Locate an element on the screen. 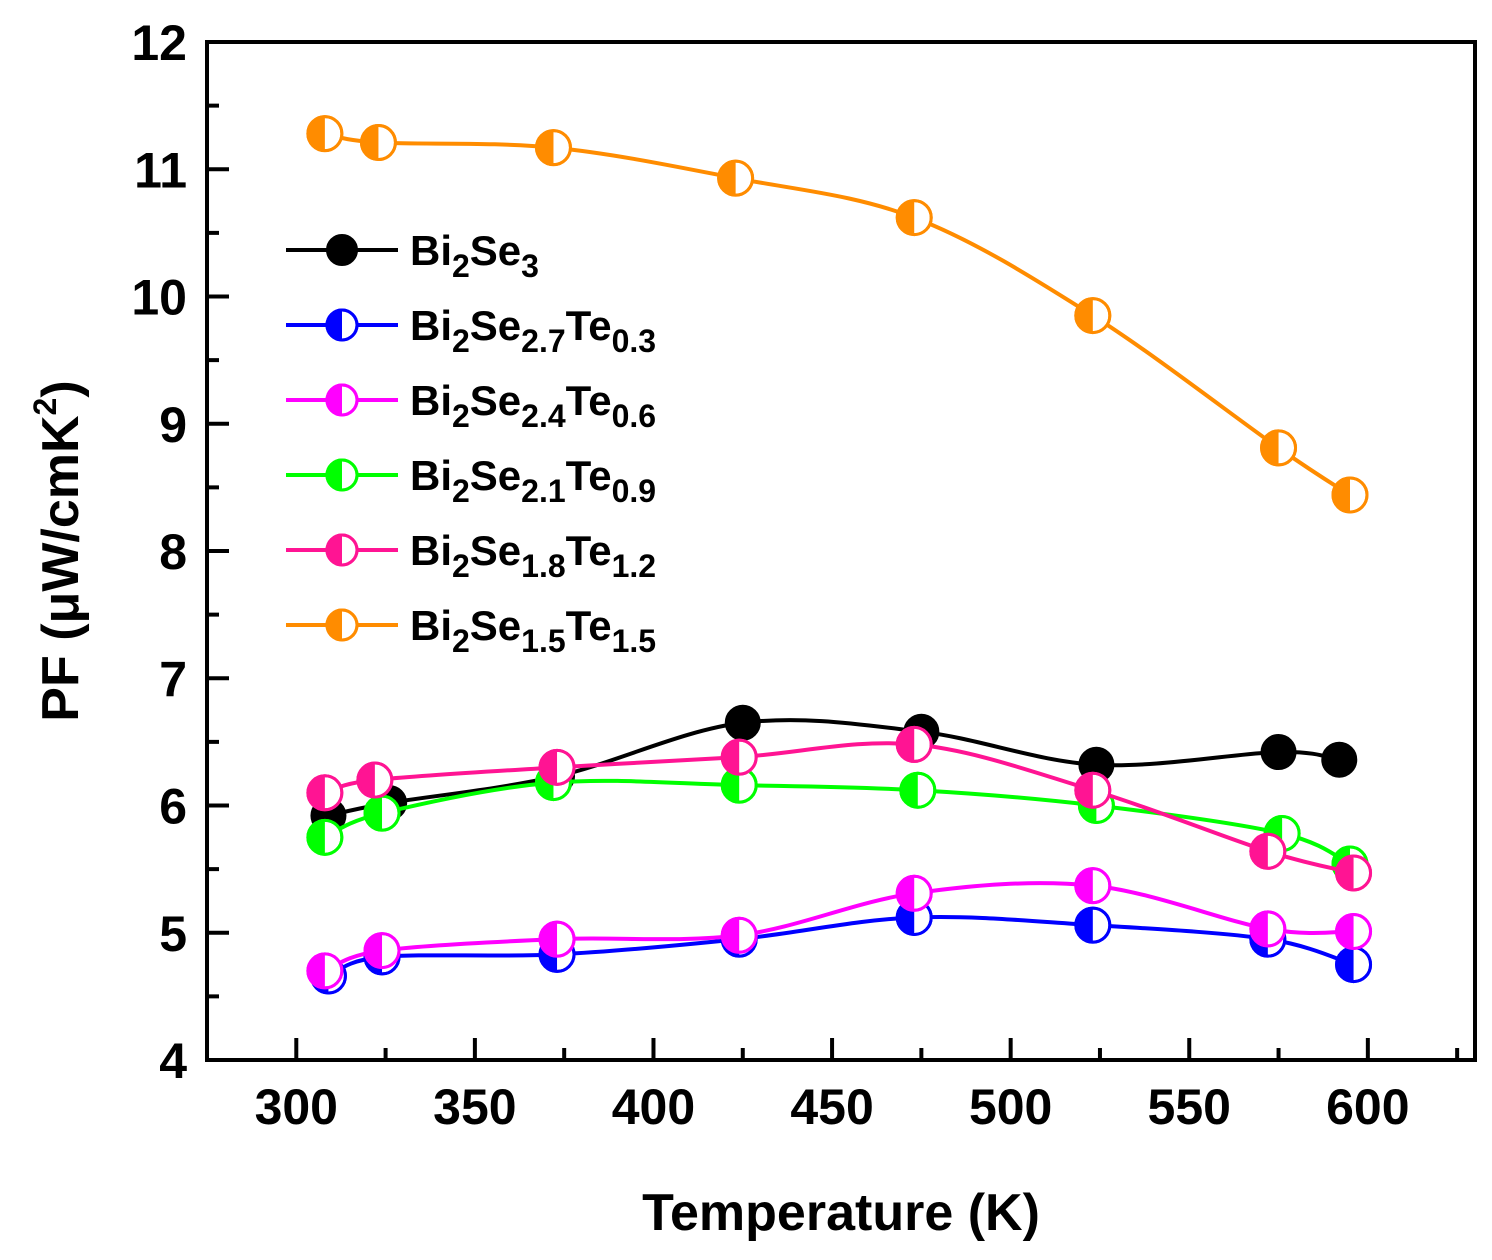  y-axis-title-close: ) is located at coordinates (61, 388).